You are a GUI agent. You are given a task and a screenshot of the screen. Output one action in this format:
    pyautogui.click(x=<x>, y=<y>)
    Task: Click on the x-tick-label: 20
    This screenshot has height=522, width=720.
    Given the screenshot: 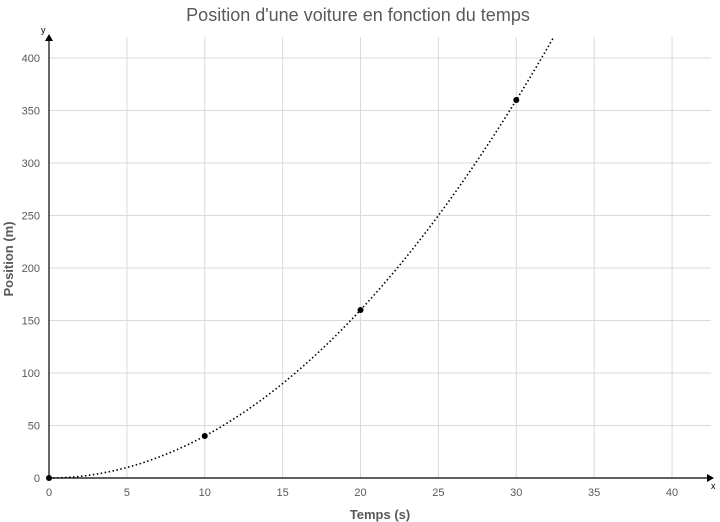 What is the action you would take?
    pyautogui.click(x=360, y=493)
    